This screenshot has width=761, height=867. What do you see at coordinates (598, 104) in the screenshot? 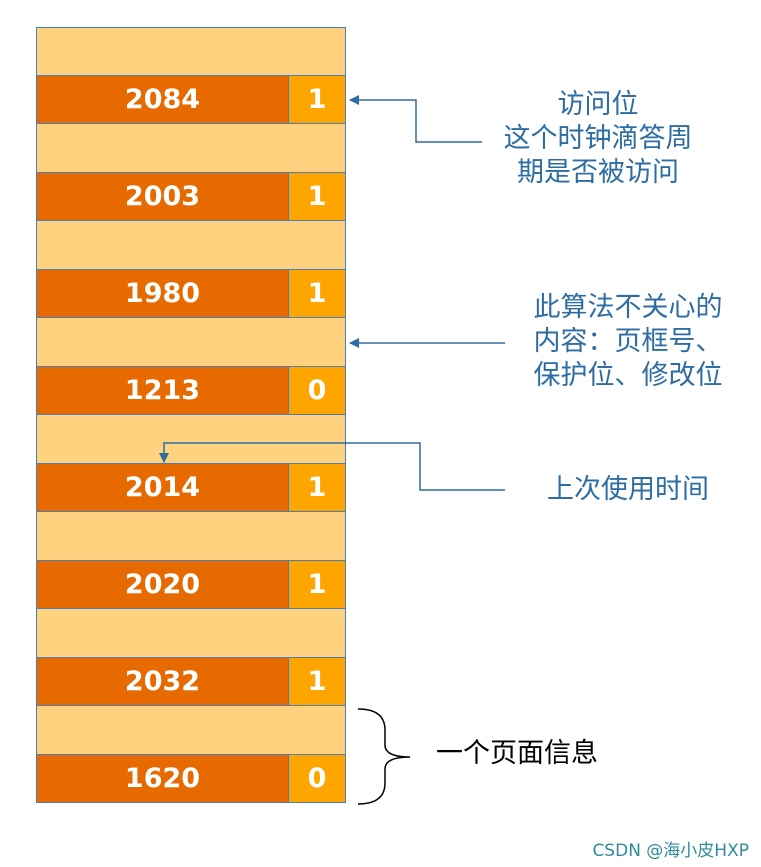
I see `annotation-line: 访问位` at bounding box center [598, 104].